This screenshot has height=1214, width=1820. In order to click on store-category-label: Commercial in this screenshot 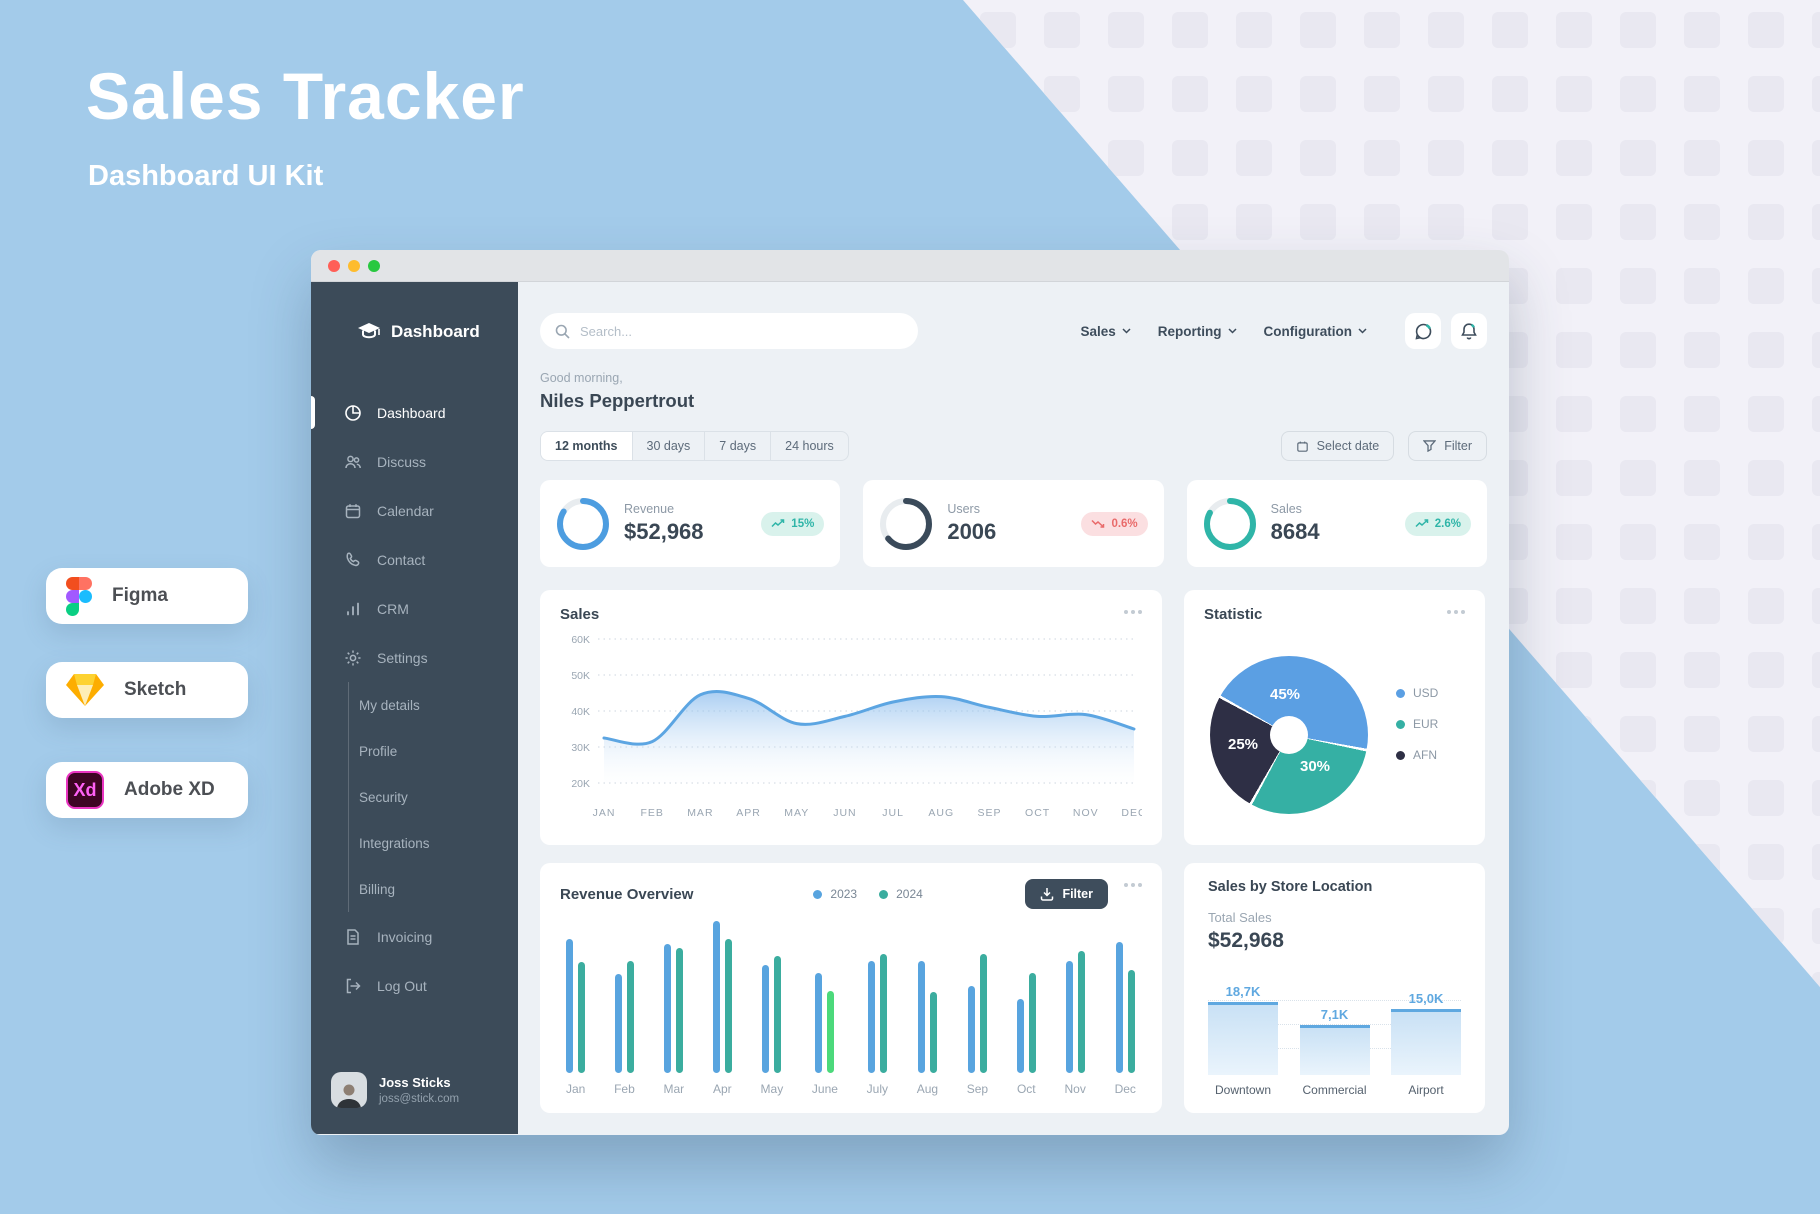, I will do `click(1334, 1090)`.